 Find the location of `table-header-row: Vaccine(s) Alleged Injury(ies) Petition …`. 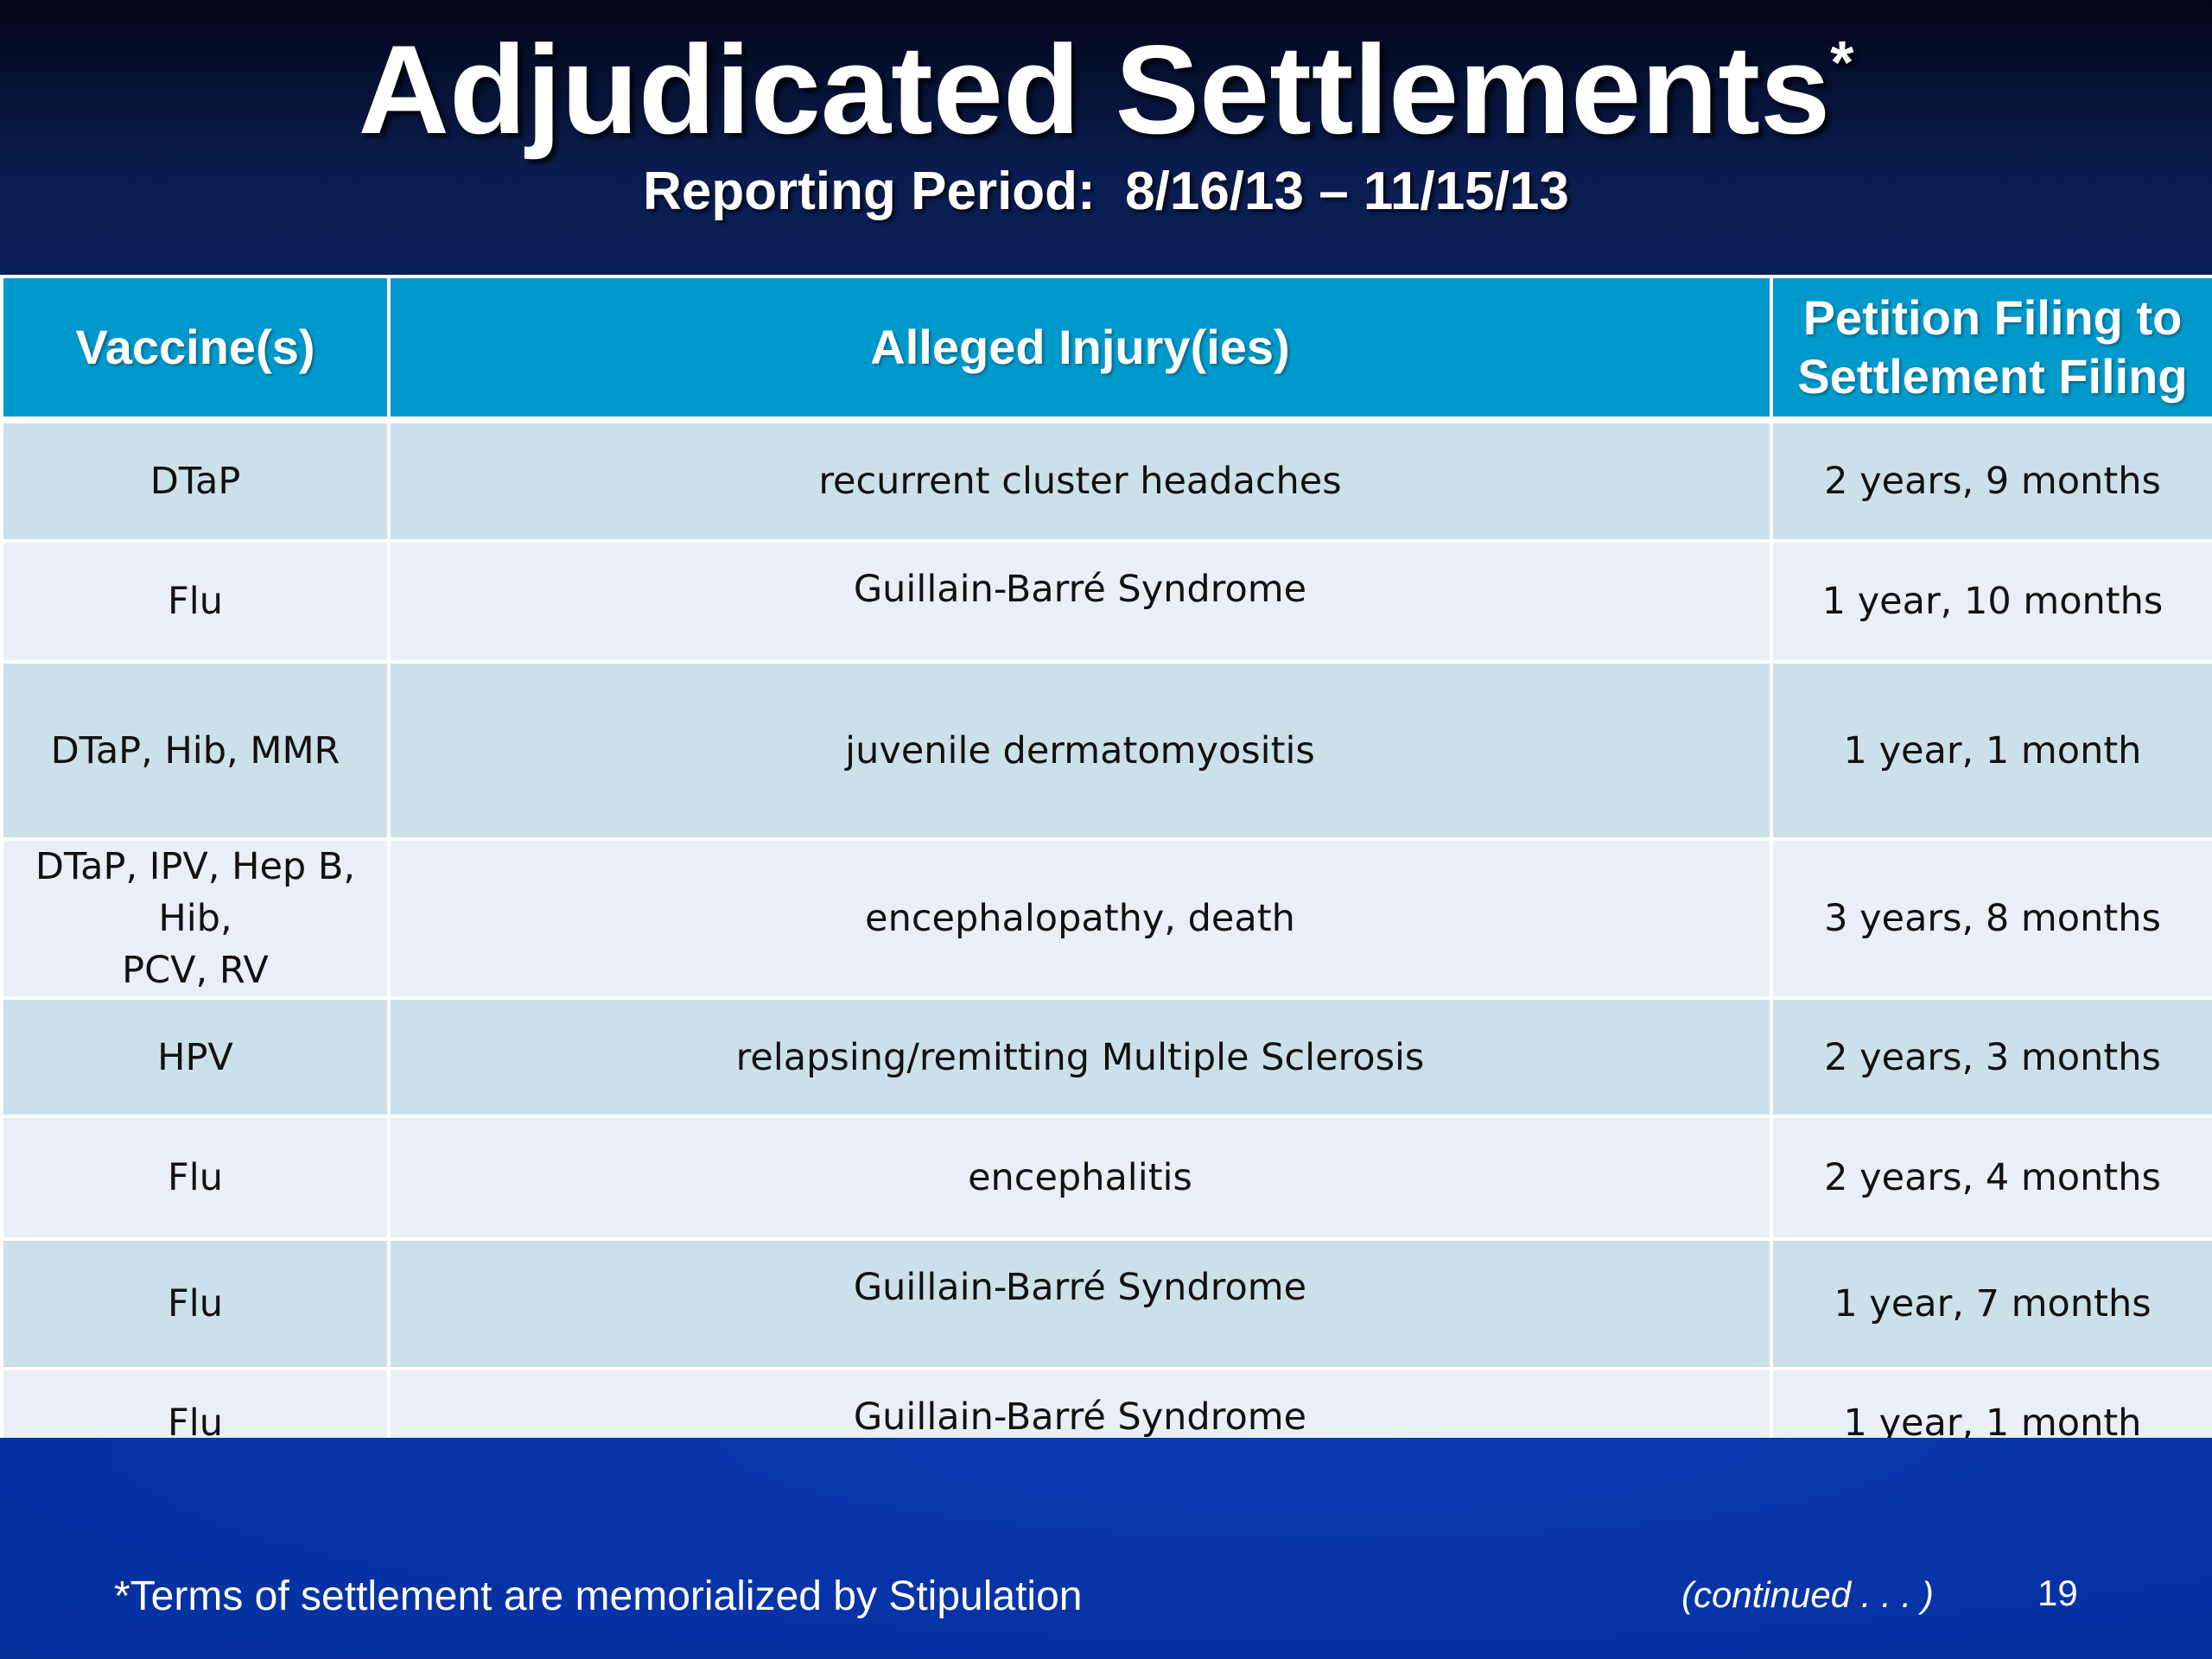

table-header-row: Vaccine(s) Alleged Injury(ies) Petition … is located at coordinates (1106, 349).